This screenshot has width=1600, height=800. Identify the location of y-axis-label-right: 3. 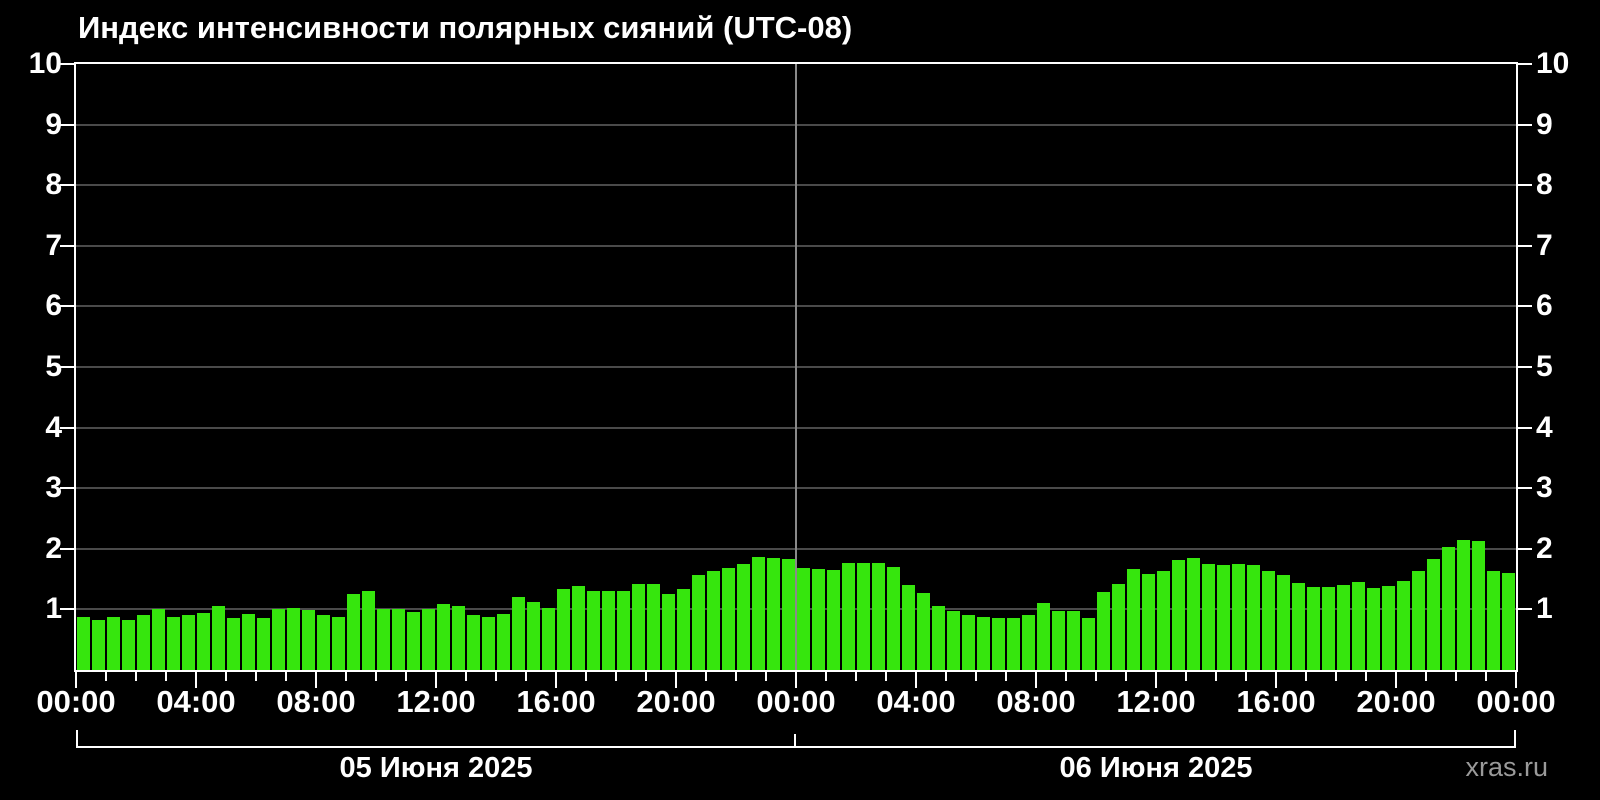
(1544, 488).